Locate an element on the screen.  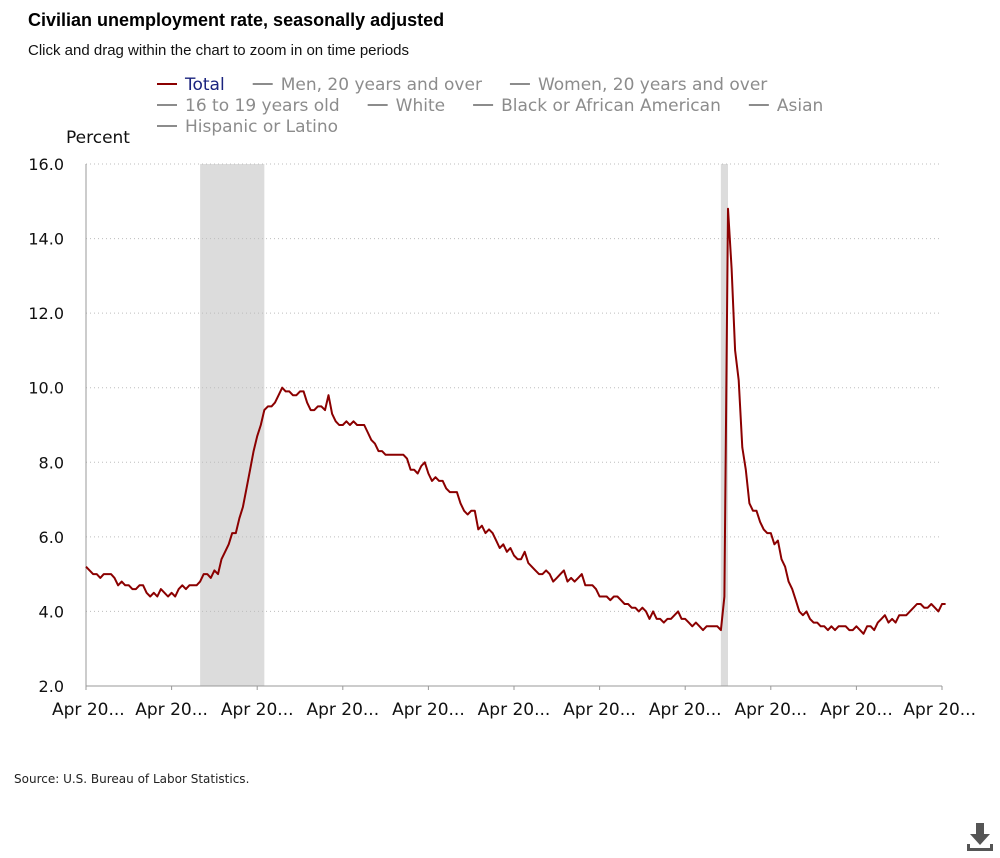
legend-label: Black or African American is located at coordinates (611, 106).